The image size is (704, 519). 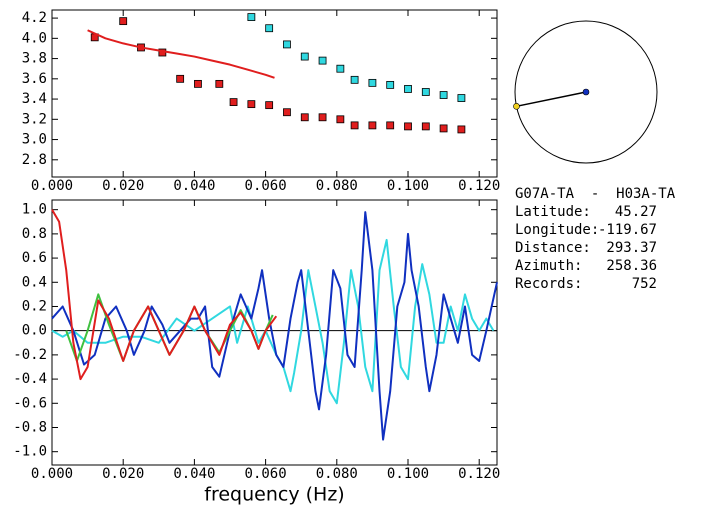 I want to click on y-tick-label: 0.4, so click(x=34, y=282).